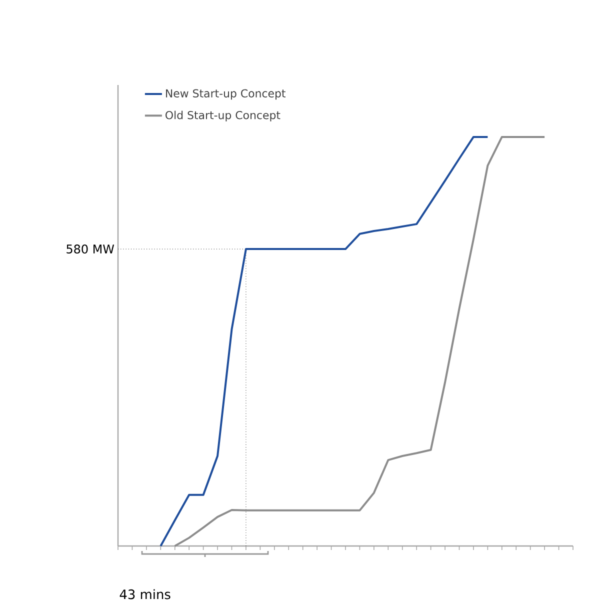  Describe the element at coordinates (145, 594) in the screenshot. I see `text: 43 mins` at that location.